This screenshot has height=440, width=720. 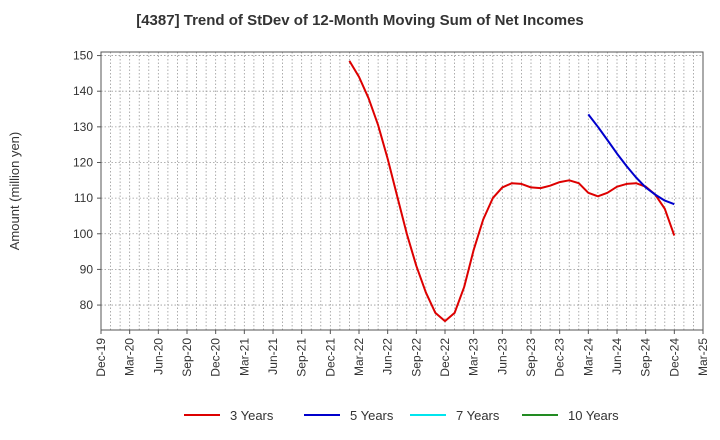 What do you see at coordinates (330, 357) in the screenshot?
I see `x-tick-label: Dec-21` at bounding box center [330, 357].